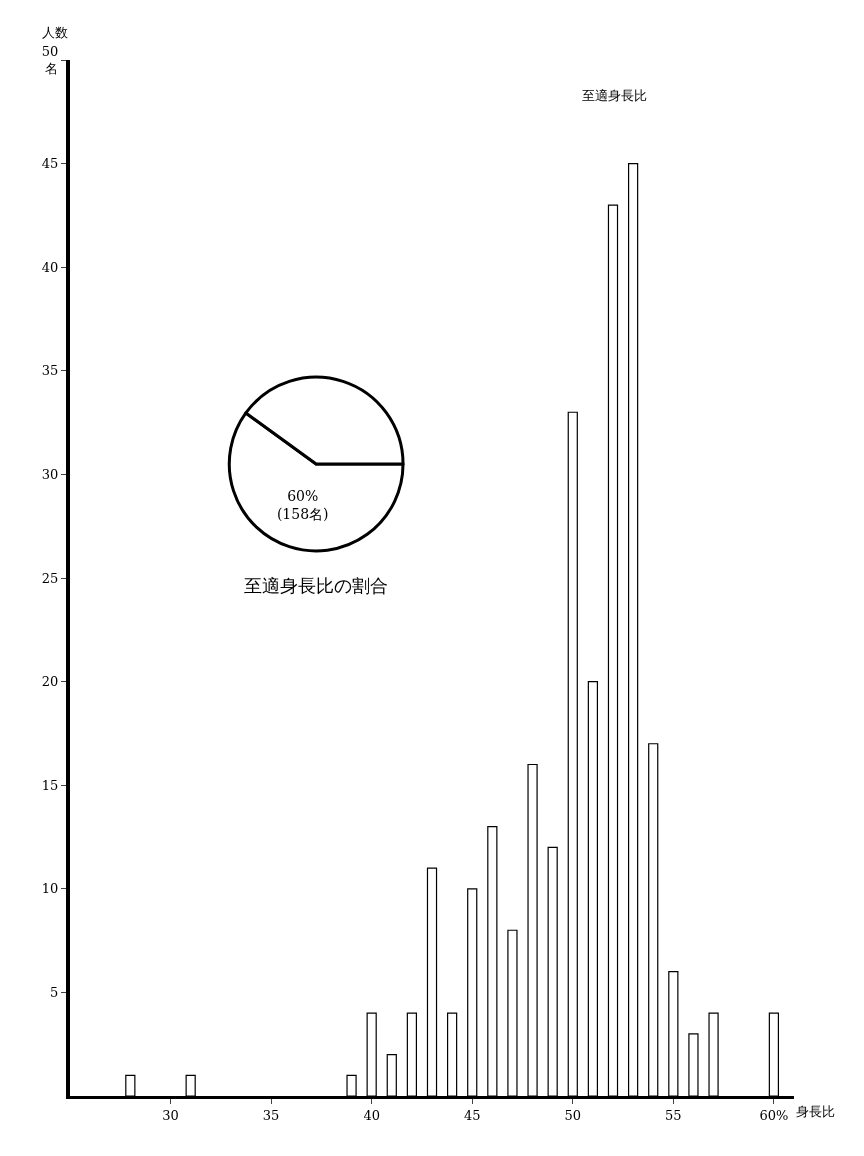  I want to click on text: 至適身長比の割合, so click(316, 585).